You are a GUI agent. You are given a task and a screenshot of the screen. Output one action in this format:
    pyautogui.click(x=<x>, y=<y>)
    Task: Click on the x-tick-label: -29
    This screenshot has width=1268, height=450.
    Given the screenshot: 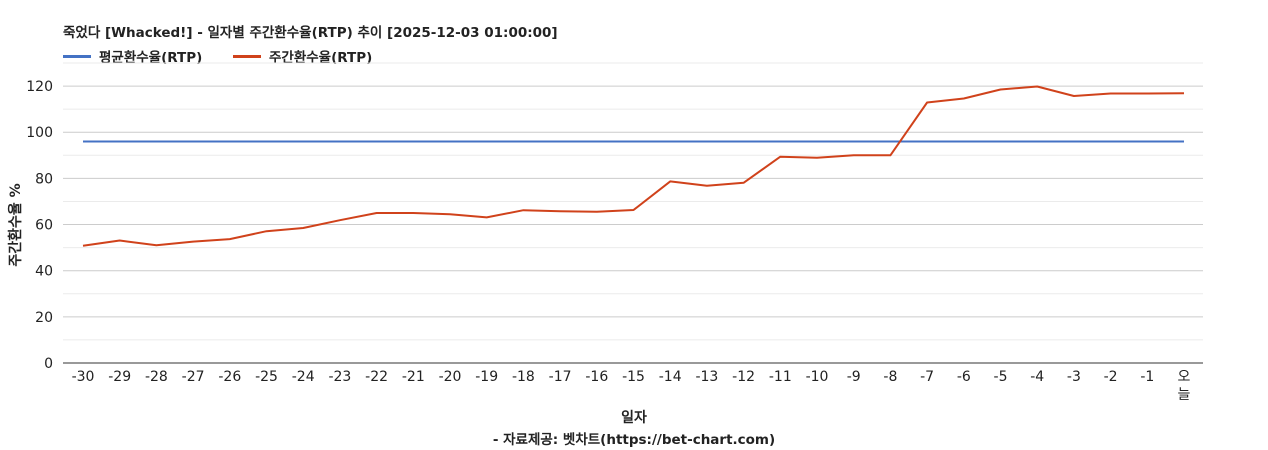 What is the action you would take?
    pyautogui.click(x=119, y=377)
    